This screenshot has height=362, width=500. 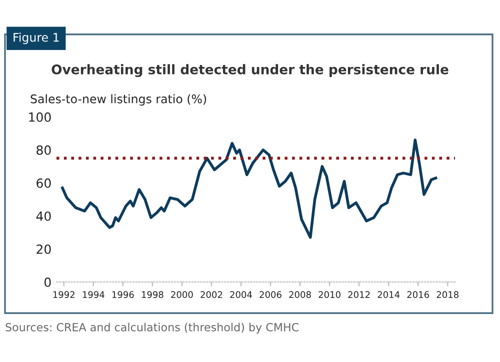 What do you see at coordinates (43, 216) in the screenshot?
I see `y-tick-label: 40` at bounding box center [43, 216].